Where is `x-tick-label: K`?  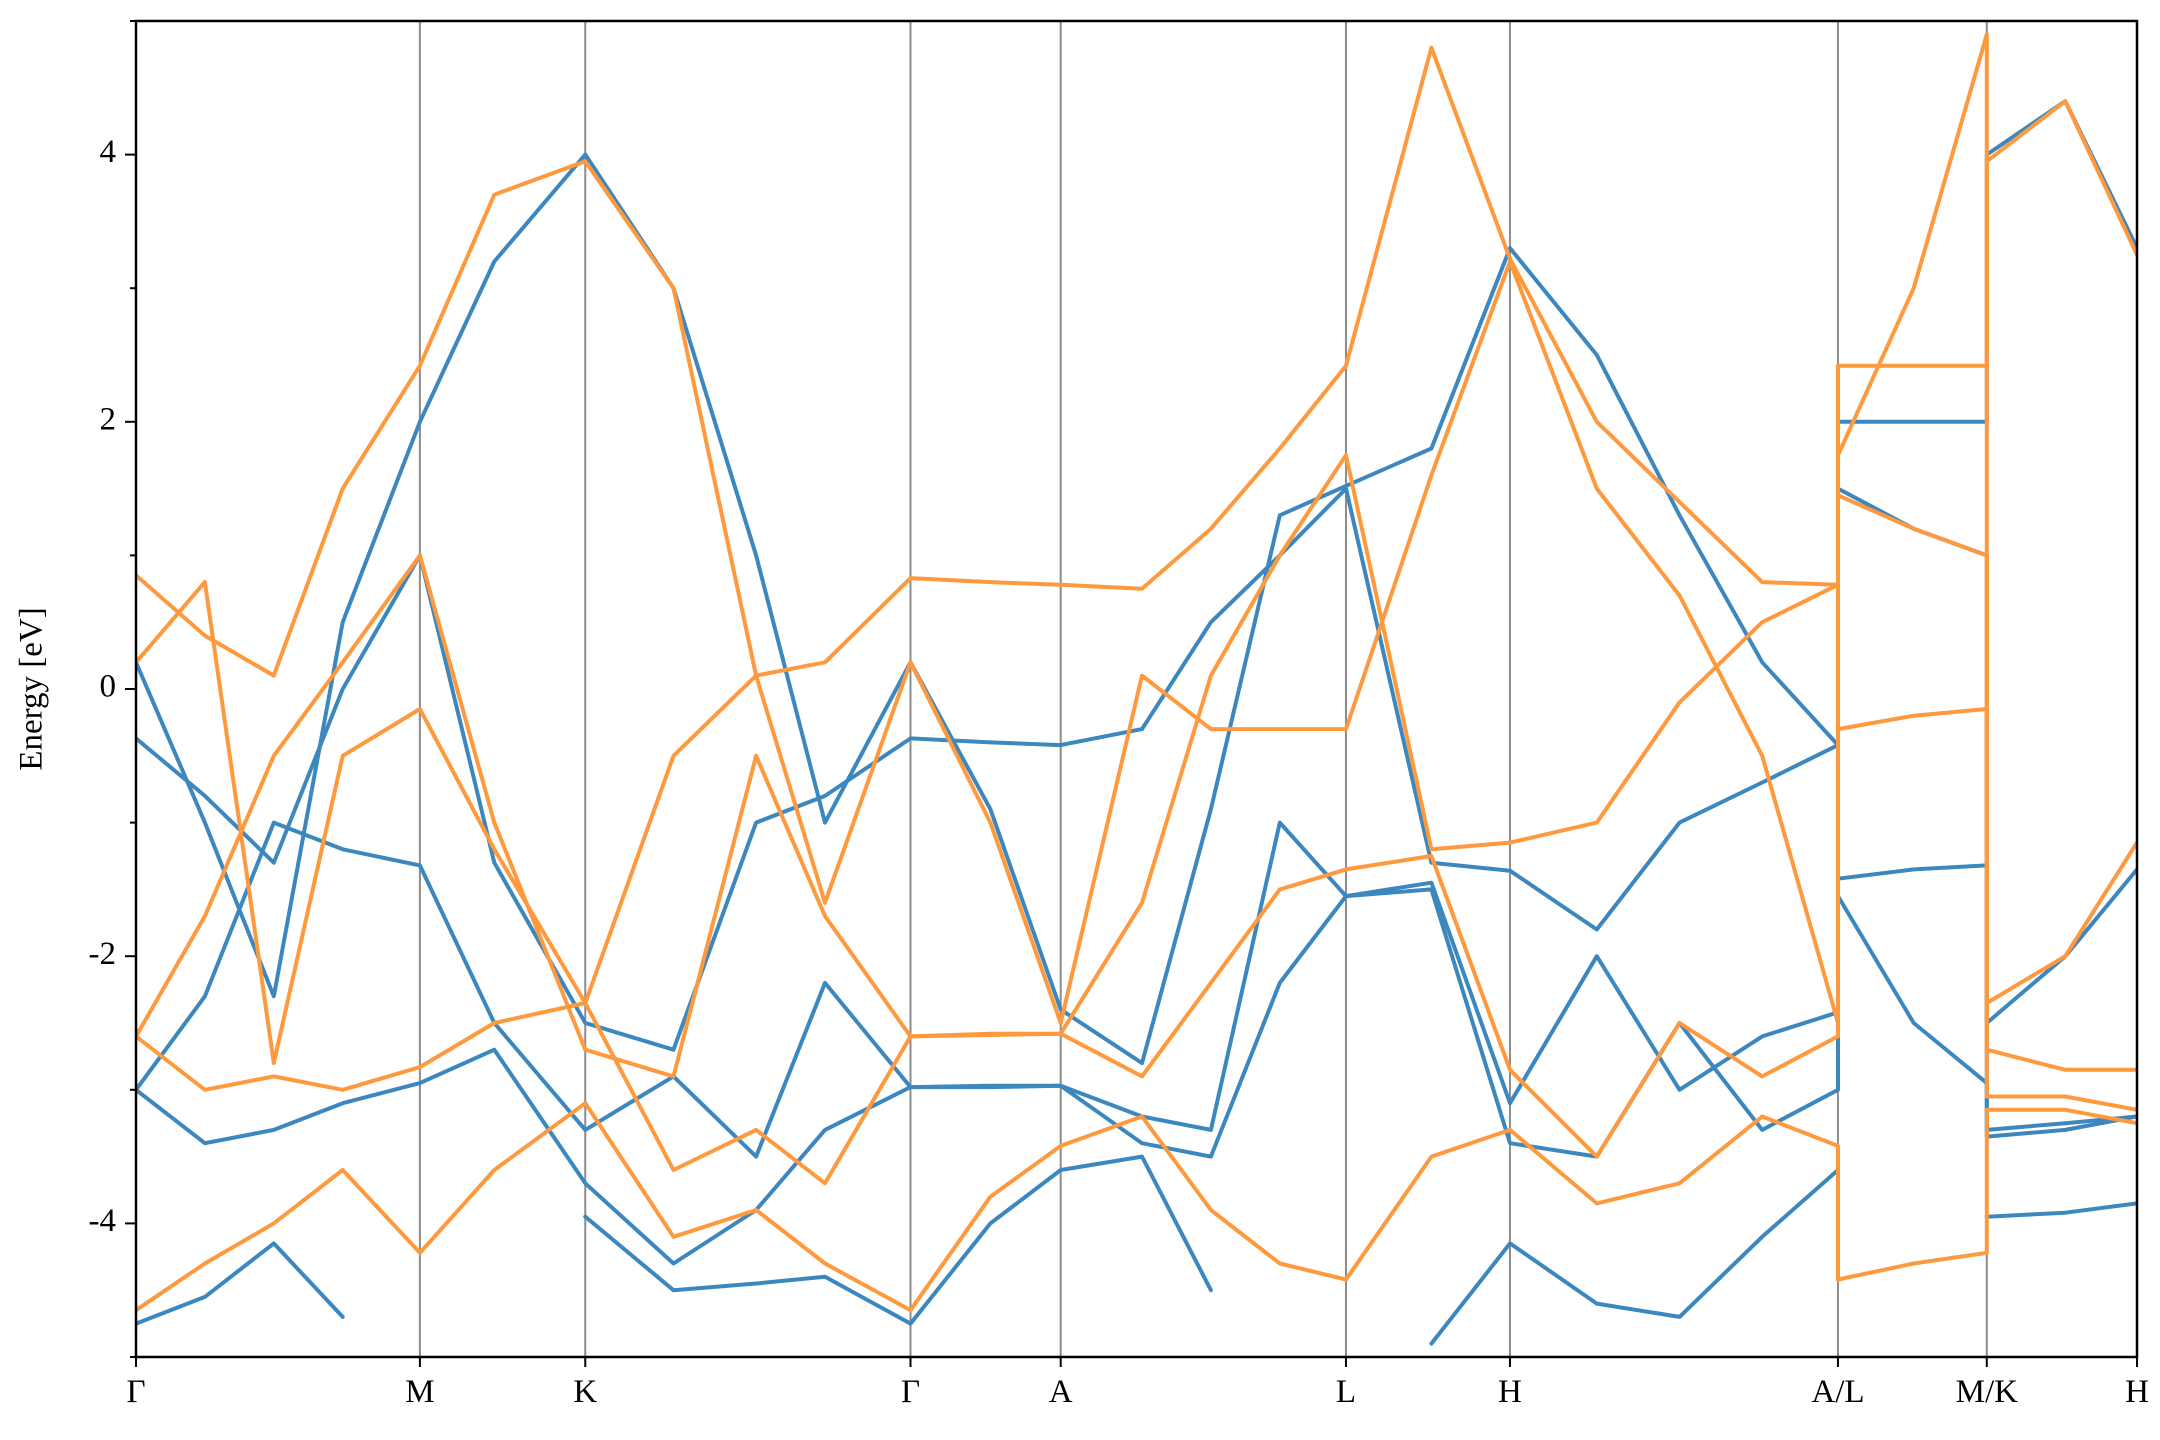
x-tick-label: K is located at coordinates (585, 1392).